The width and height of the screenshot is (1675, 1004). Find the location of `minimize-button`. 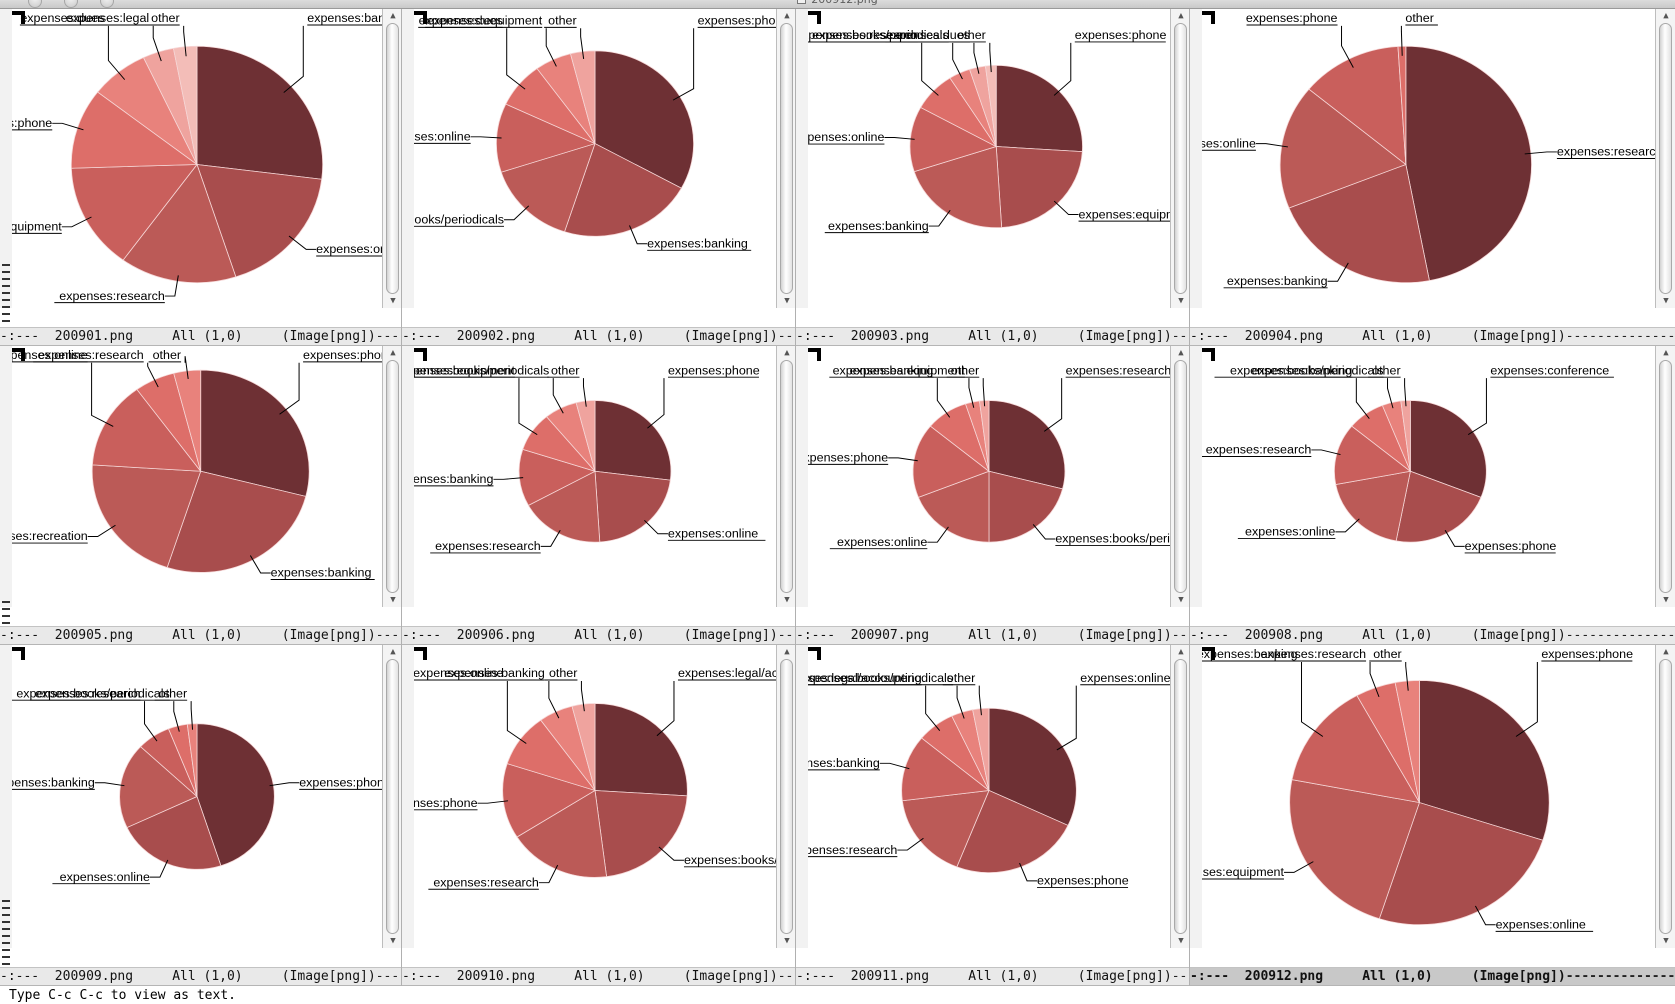

minimize-button is located at coordinates (71, 4).